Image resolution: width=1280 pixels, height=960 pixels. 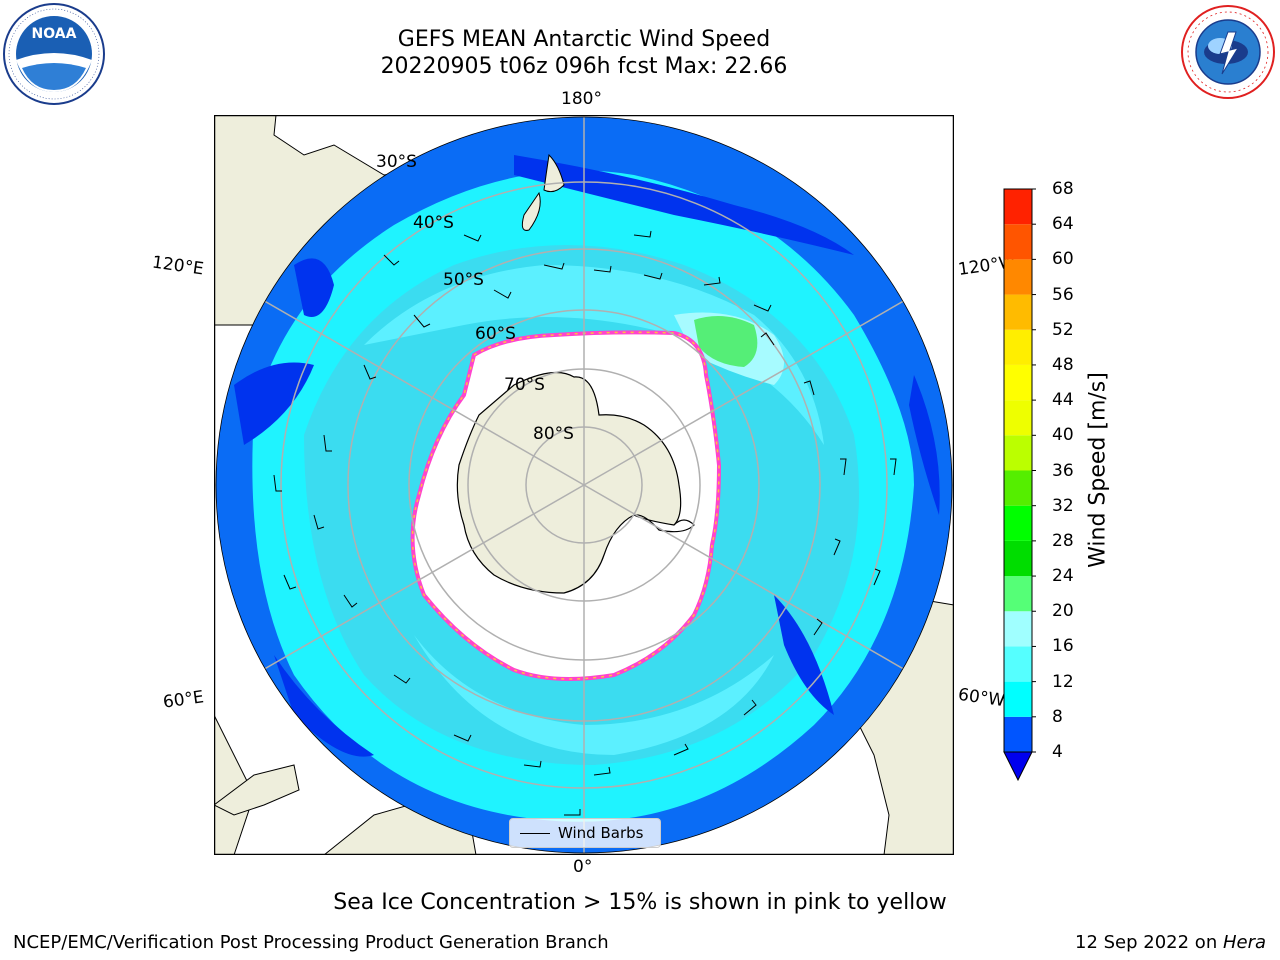 What do you see at coordinates (1228, 52) in the screenshot?
I see `nws-logo` at bounding box center [1228, 52].